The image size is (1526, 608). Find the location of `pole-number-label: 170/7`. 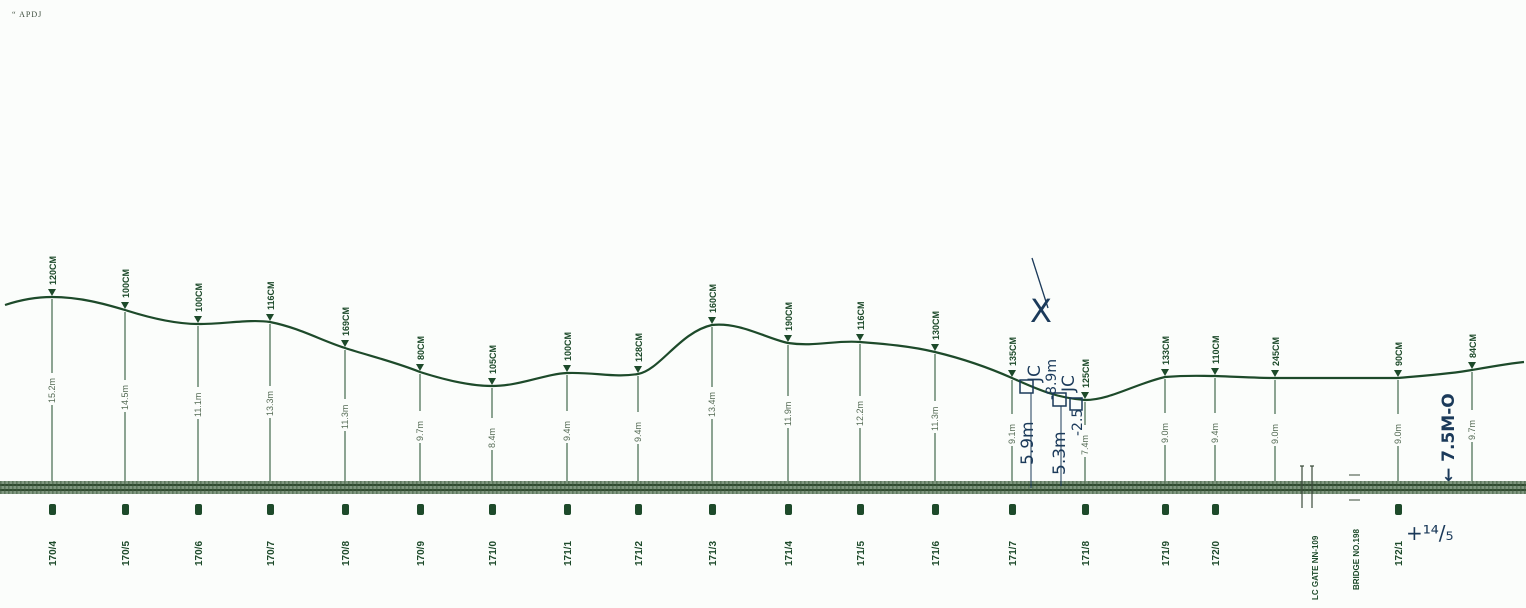

pole-number-label: 170/7 is located at coordinates (271, 553).